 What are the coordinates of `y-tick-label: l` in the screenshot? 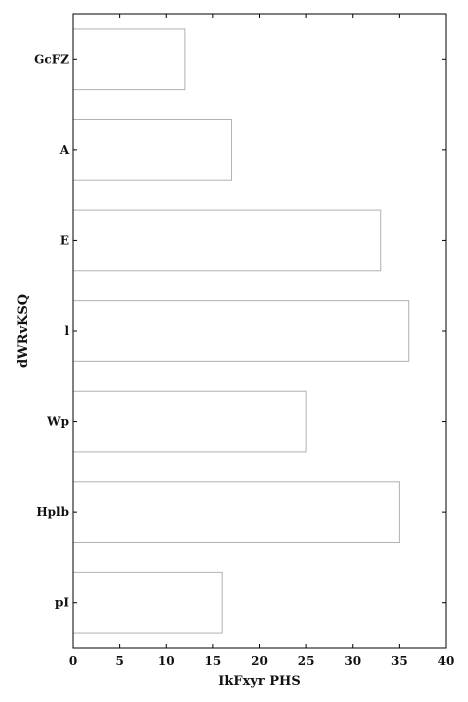 It's located at (66, 331).